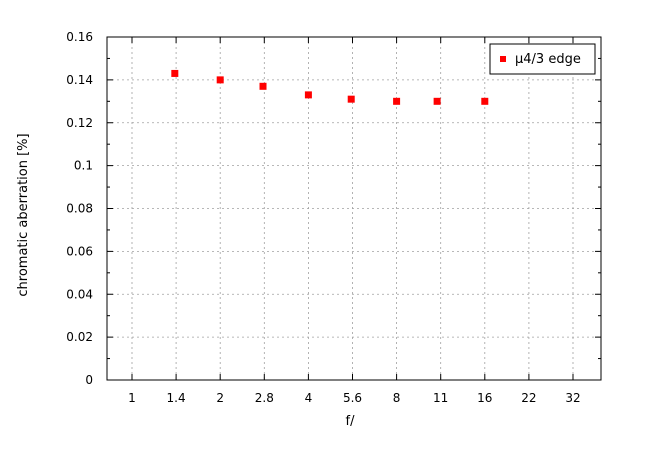  I want to click on y-tick-label: 0.08, so click(79, 209).